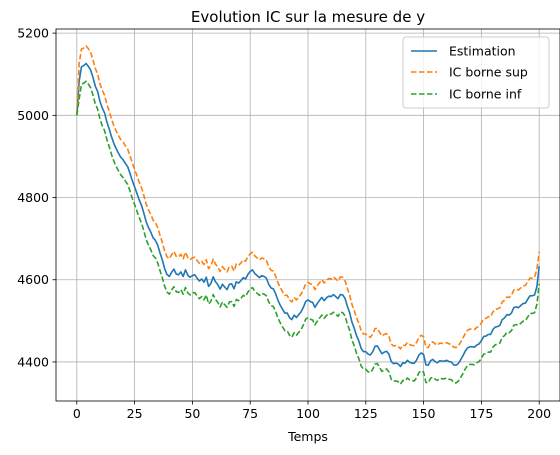  I want to click on y-tick-label: 4800, so click(33, 197).